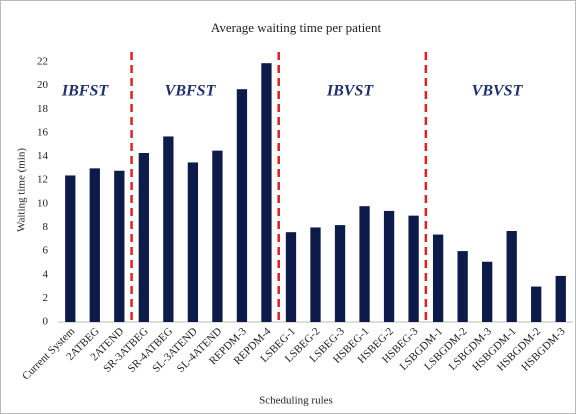 The image size is (576, 414). What do you see at coordinates (46, 274) in the screenshot?
I see `y-tick-label: 4` at bounding box center [46, 274].